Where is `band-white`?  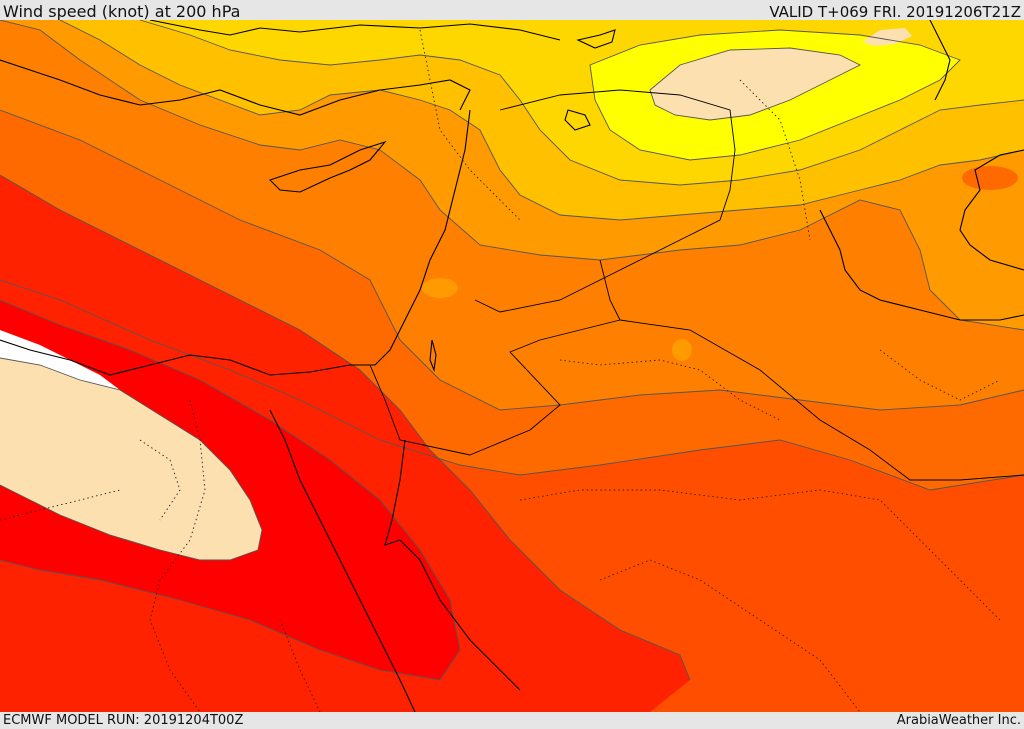
band-white is located at coordinates (60, 360).